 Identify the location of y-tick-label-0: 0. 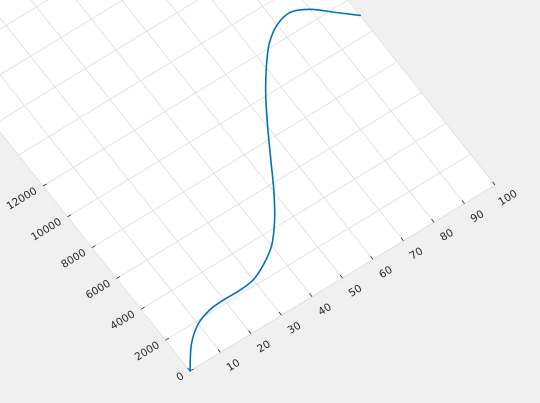
(180, 377).